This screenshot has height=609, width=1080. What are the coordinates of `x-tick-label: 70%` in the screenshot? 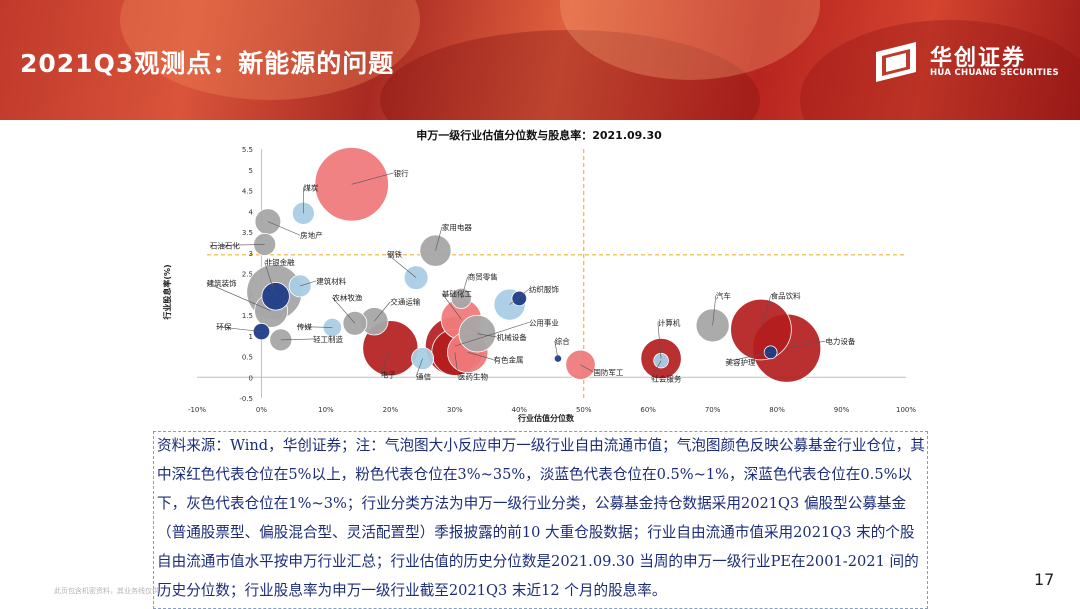 It's located at (713, 410).